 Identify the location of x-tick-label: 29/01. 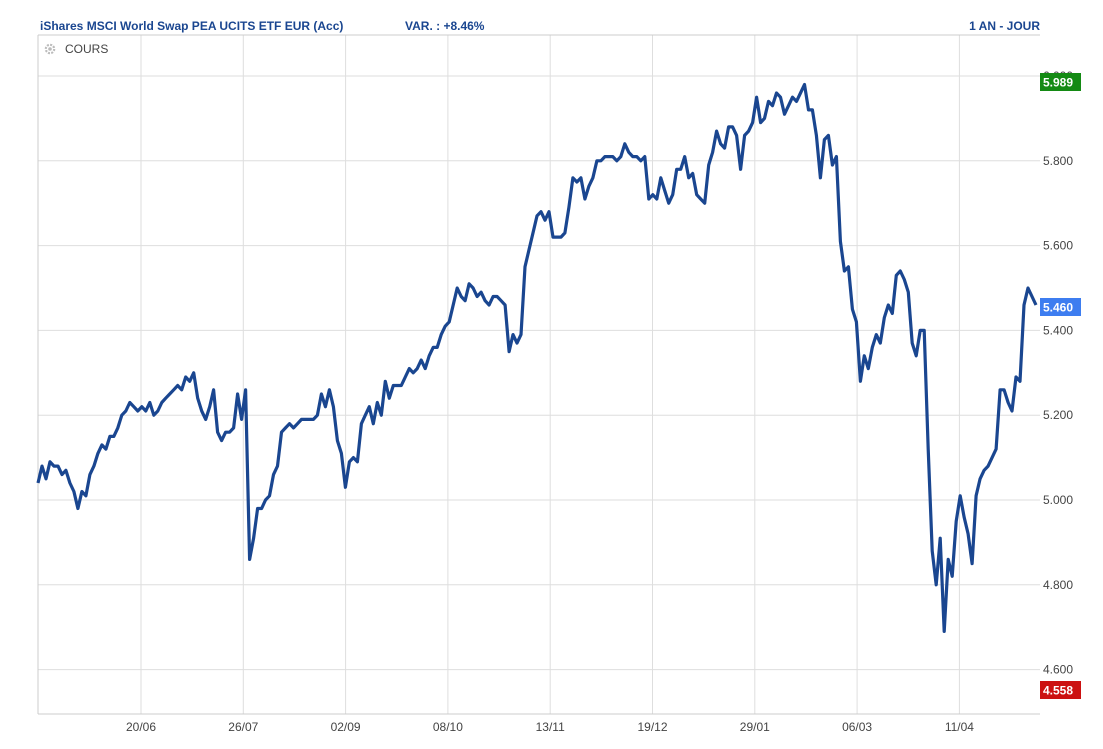
(755, 727).